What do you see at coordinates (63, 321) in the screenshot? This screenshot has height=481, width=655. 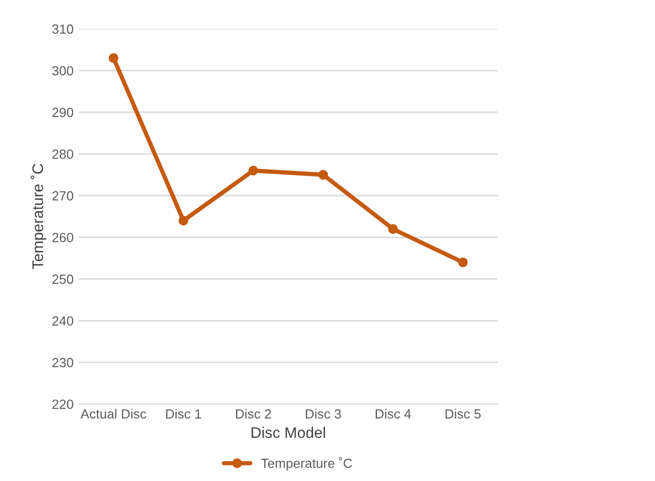 I see `y-tick-label: 240` at bounding box center [63, 321].